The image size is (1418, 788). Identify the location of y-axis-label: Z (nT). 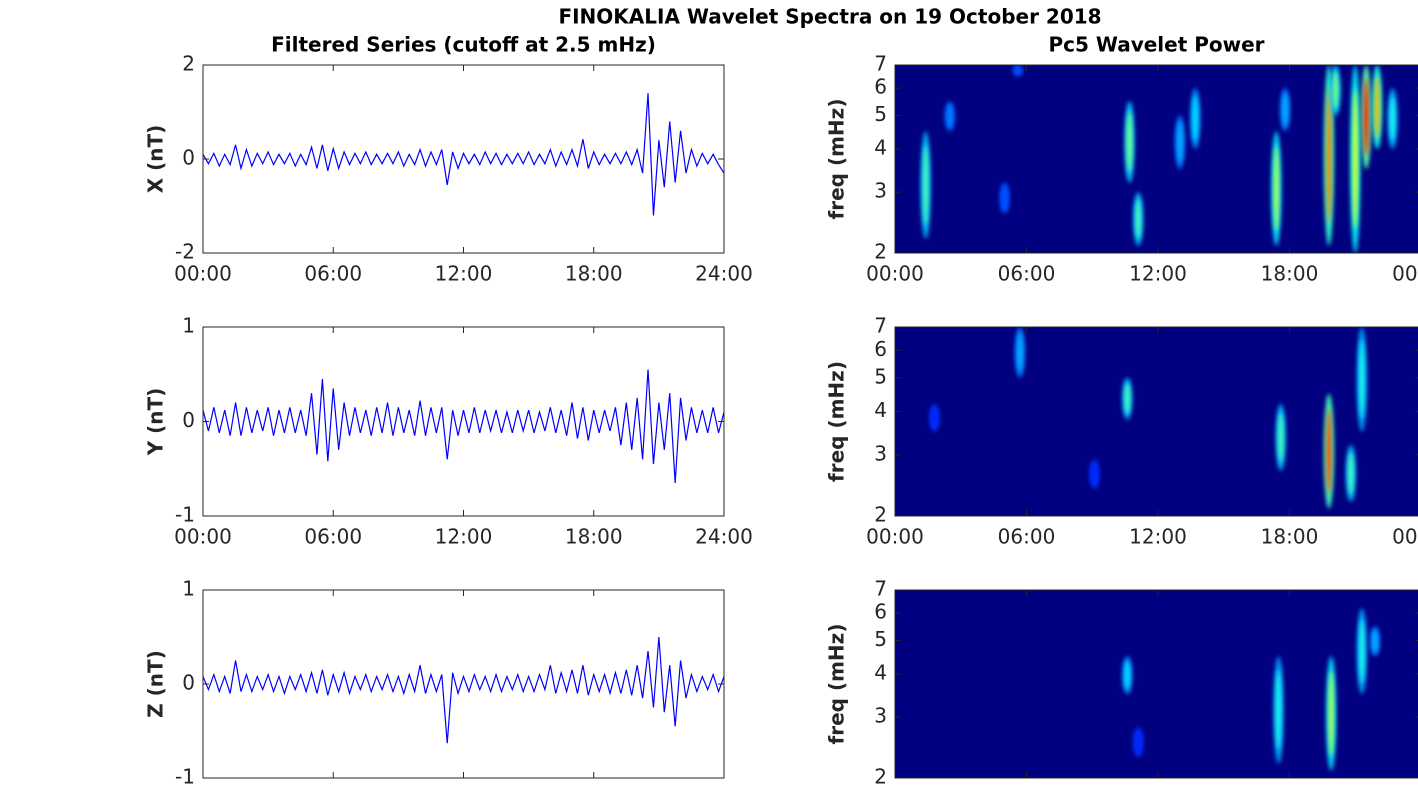
(156, 684).